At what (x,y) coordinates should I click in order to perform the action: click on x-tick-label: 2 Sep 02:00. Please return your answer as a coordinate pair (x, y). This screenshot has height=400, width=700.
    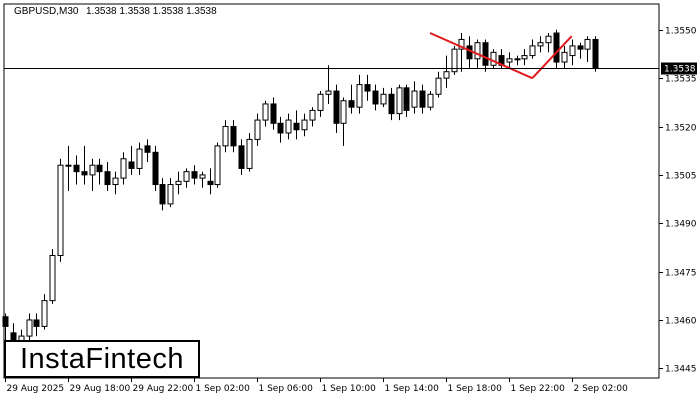
    Looking at the image, I should click on (601, 389).